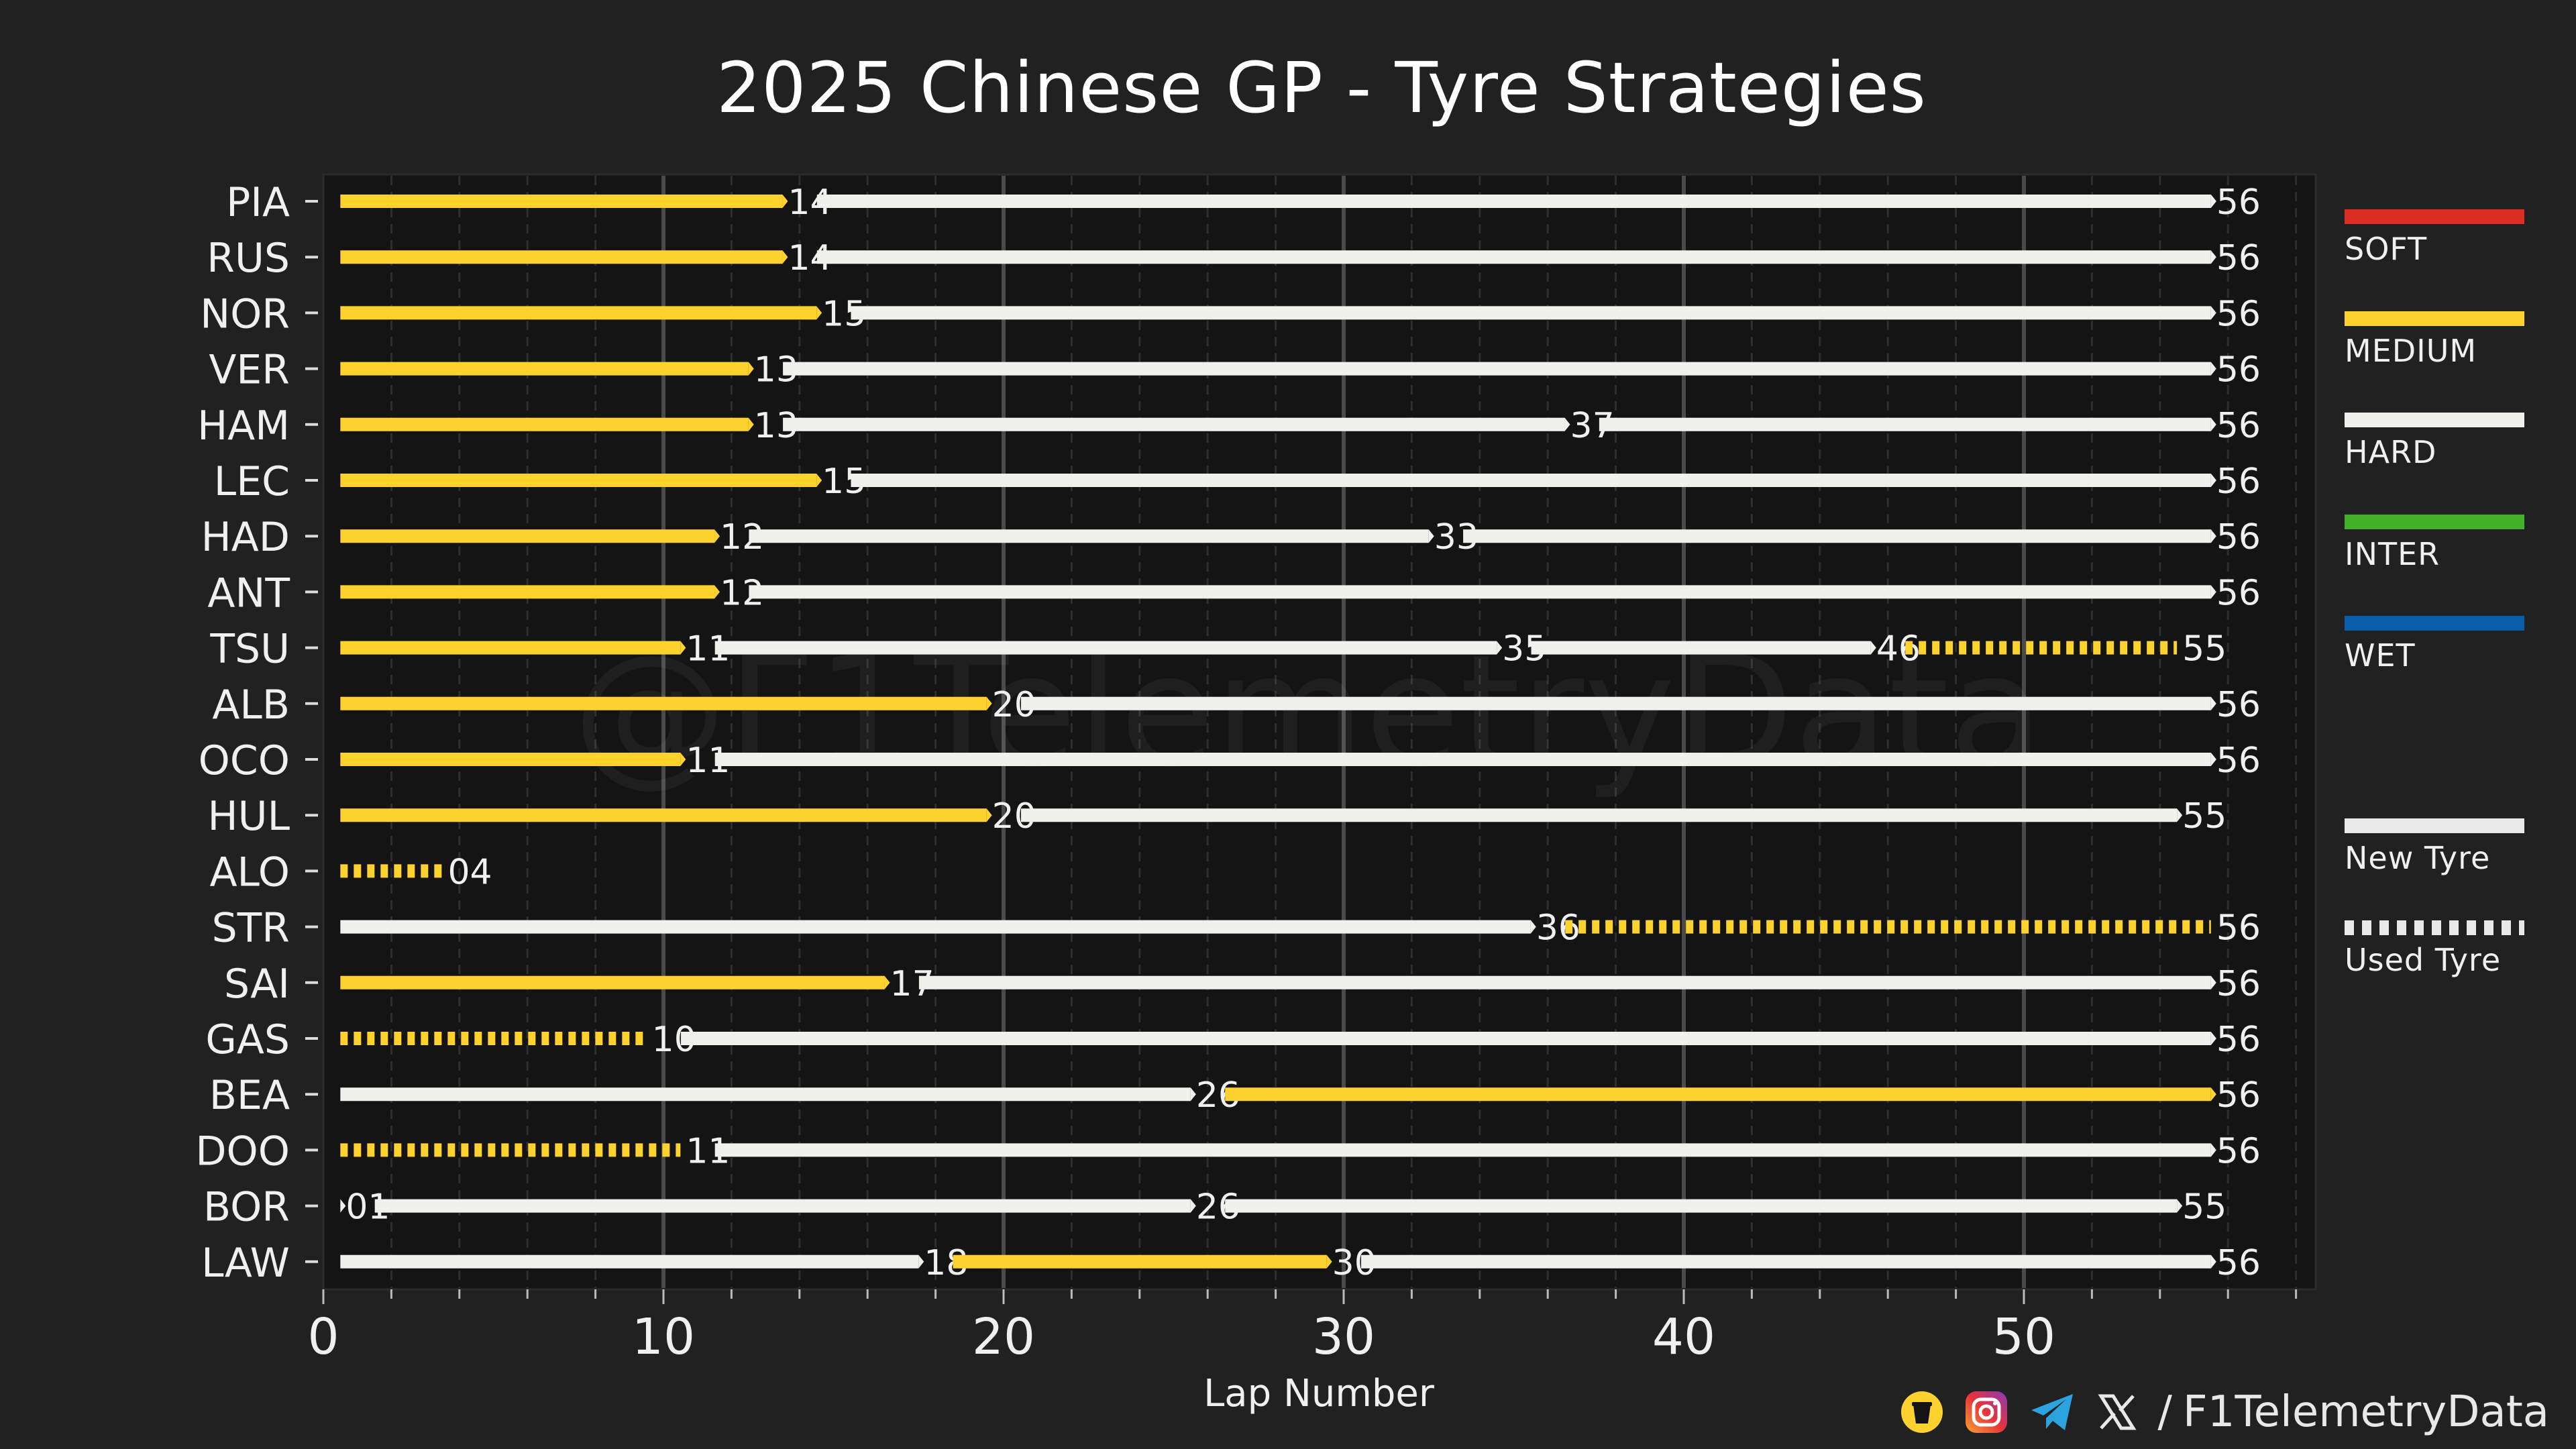 Image resolution: width=2576 pixels, height=1449 pixels. What do you see at coordinates (2438, 340) in the screenshot?
I see `legend-item-medium: MEDIUM` at bounding box center [2438, 340].